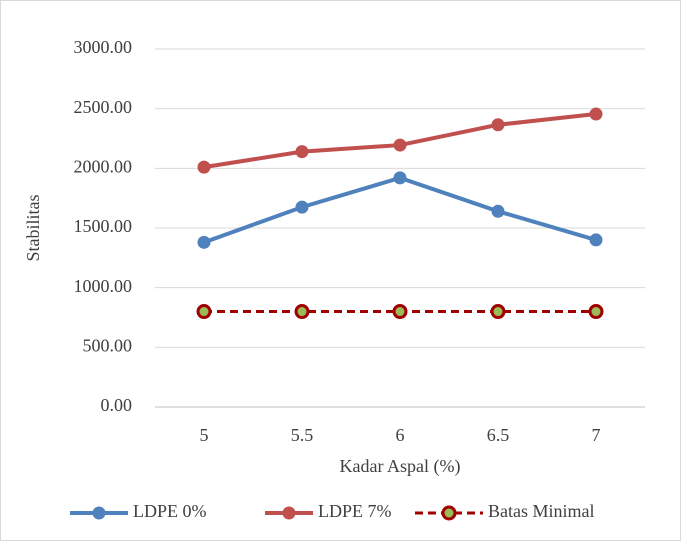 This screenshot has width=682, height=542. Describe the element at coordinates (170, 511) in the screenshot. I see `legend-label: LDPE 0%` at that location.